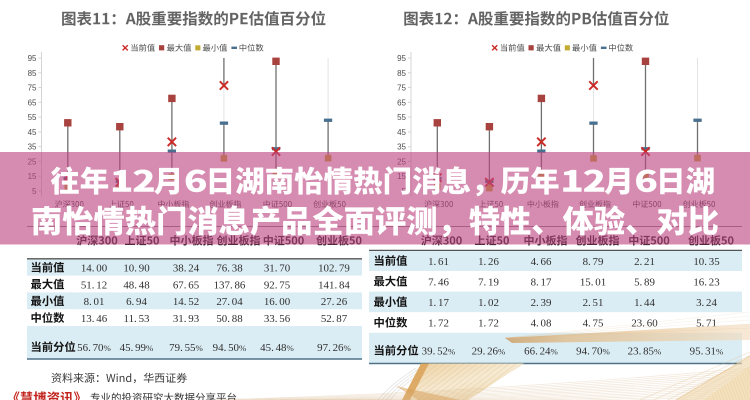  I want to click on svg-text:3.24: 3. 24, so click(706, 303).